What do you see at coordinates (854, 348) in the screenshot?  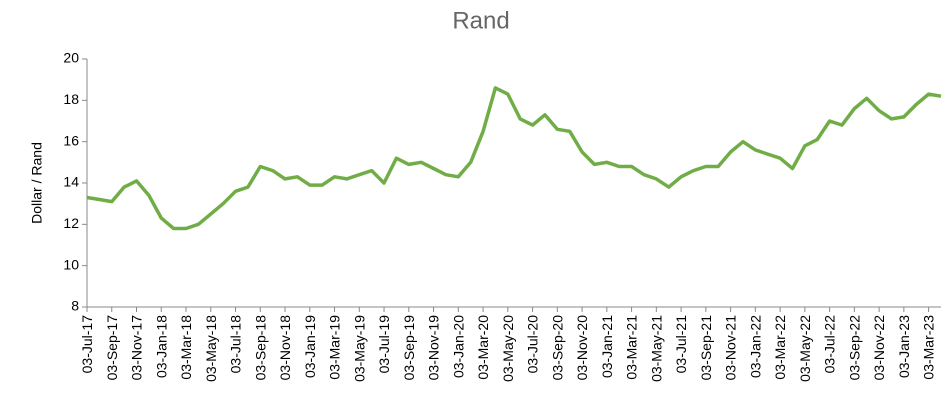 I see `x-tick-label: 03-Sep-22` at bounding box center [854, 348].